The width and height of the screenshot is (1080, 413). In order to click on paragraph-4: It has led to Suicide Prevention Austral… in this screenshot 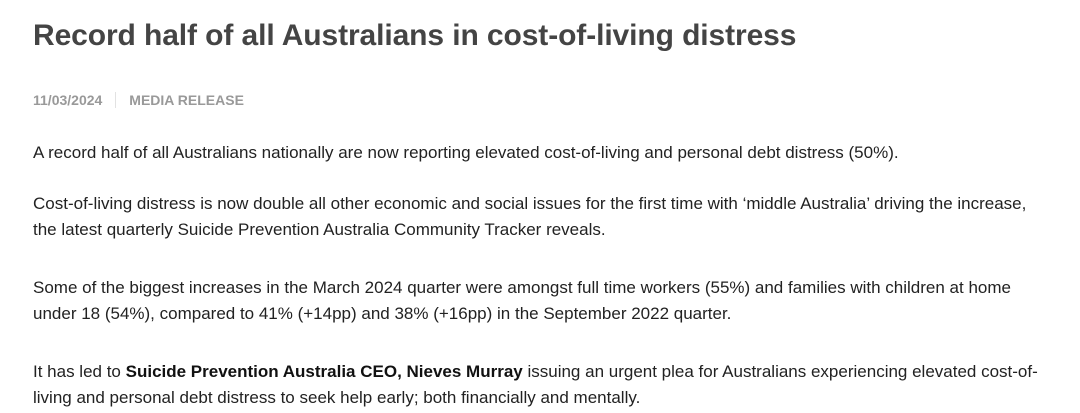, I will do `click(553, 385)`.